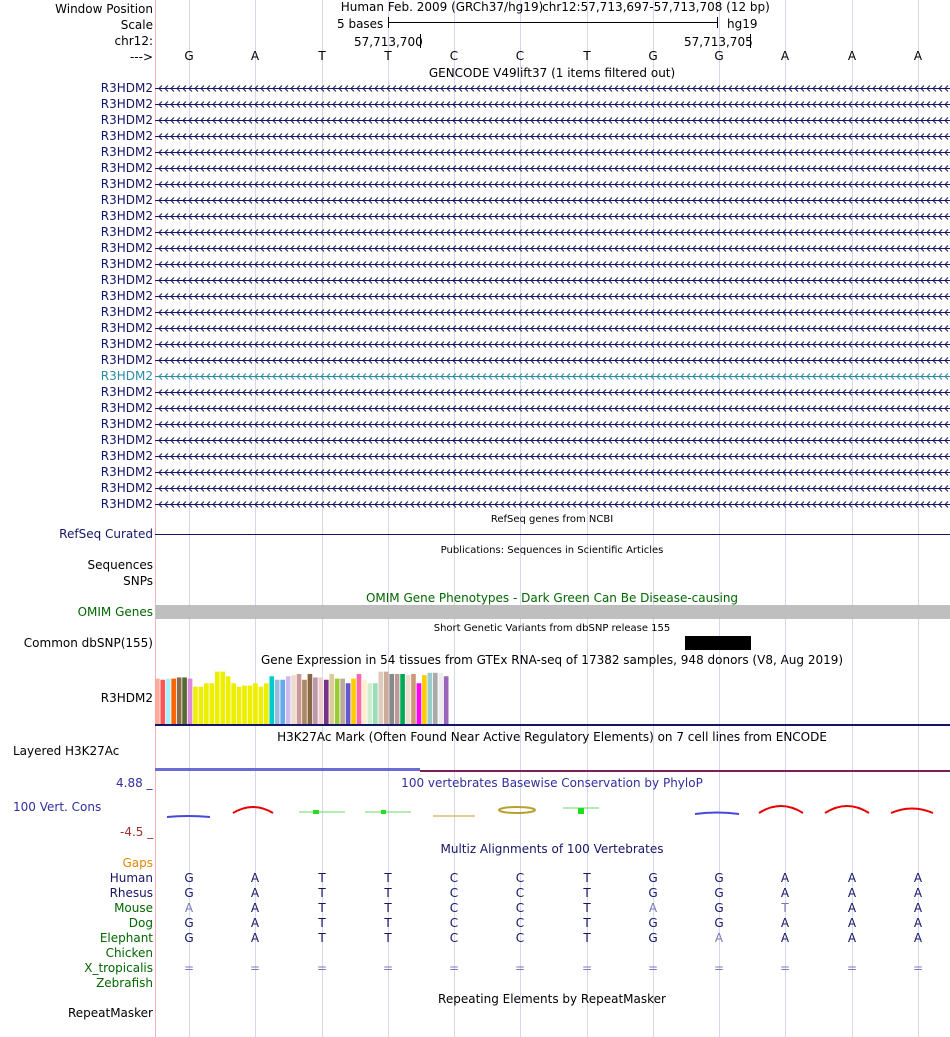 Image resolution: width=950 pixels, height=1037 pixels. I want to click on gtex-gene-label: R3HDM2, so click(126, 698).